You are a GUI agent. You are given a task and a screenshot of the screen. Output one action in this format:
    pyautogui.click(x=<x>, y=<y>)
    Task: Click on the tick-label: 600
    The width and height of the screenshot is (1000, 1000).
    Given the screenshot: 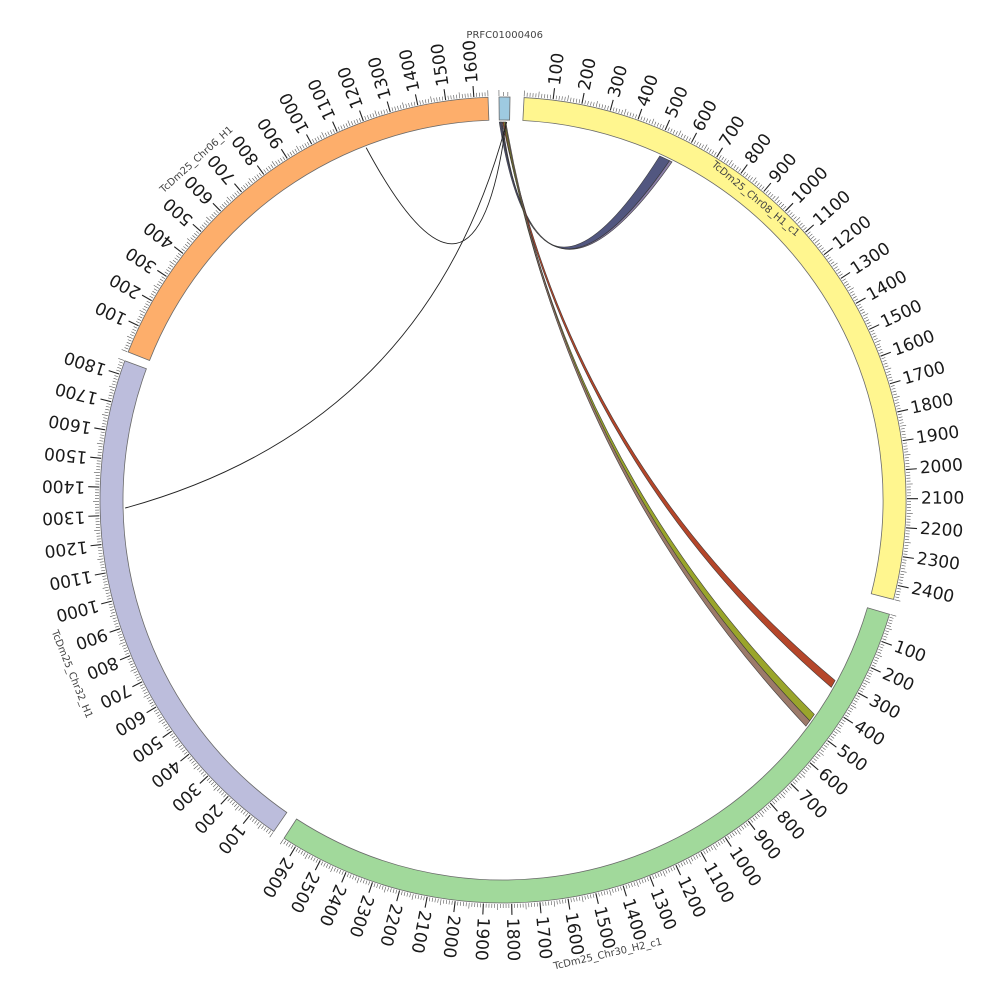 What is the action you would take?
    pyautogui.click(x=705, y=116)
    